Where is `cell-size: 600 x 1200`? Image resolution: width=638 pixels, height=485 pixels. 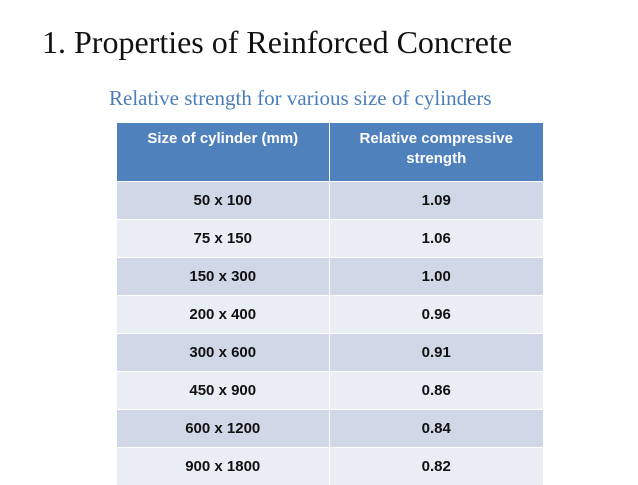
cell-size: 600 x 1200 is located at coordinates (223, 429).